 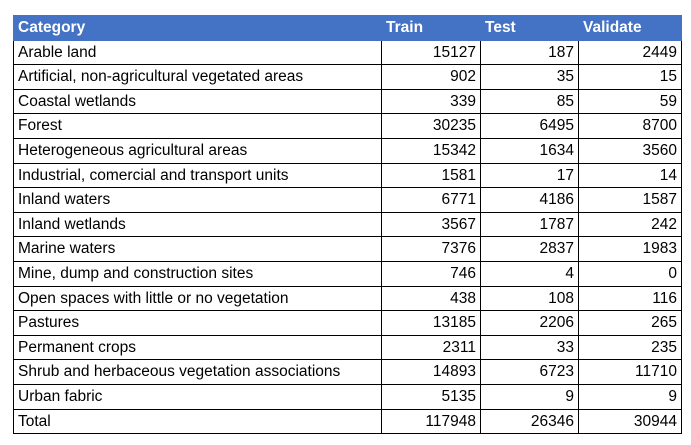 What do you see at coordinates (431, 347) in the screenshot?
I see `cell-train: 2311` at bounding box center [431, 347].